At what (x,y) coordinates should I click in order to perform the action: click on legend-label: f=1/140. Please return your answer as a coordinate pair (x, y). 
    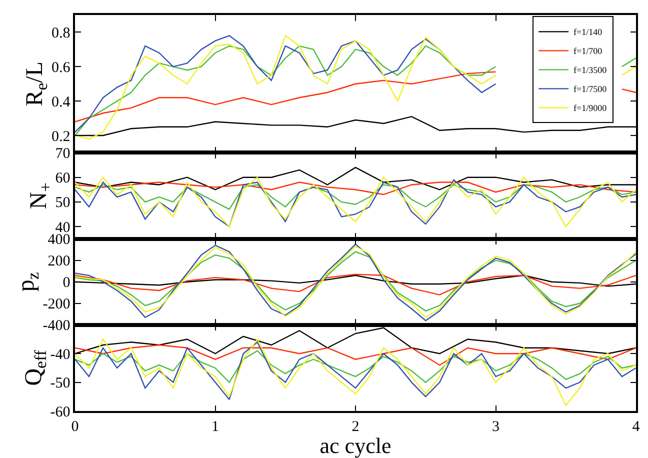
    Looking at the image, I should click on (588, 32).